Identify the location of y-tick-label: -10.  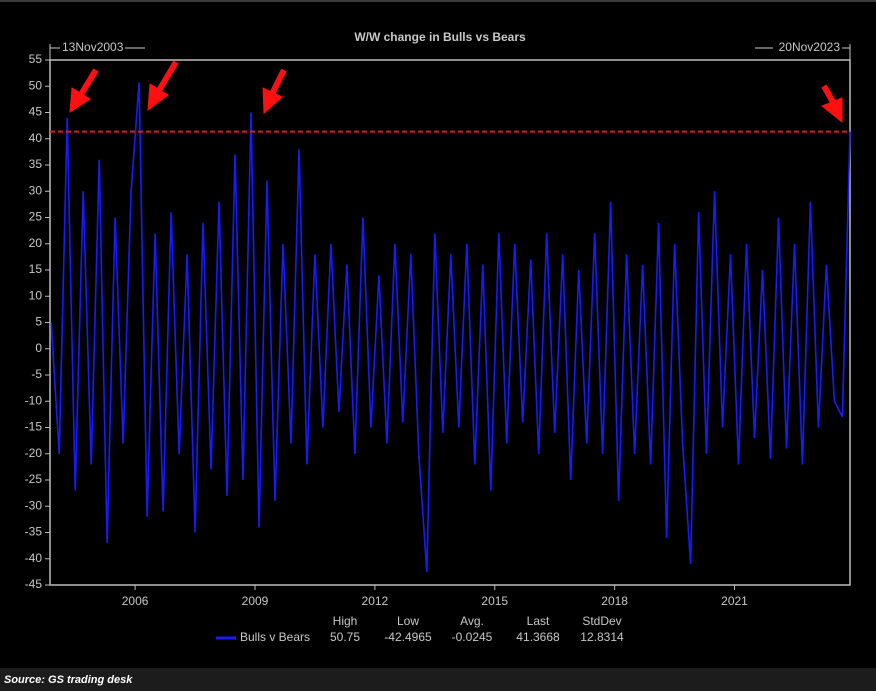
(34, 400).